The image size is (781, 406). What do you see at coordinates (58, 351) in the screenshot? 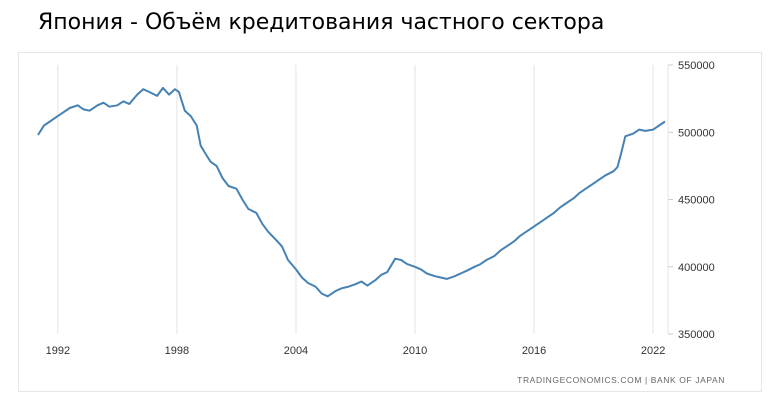
I see `x-tick-label: 1992` at bounding box center [58, 351].